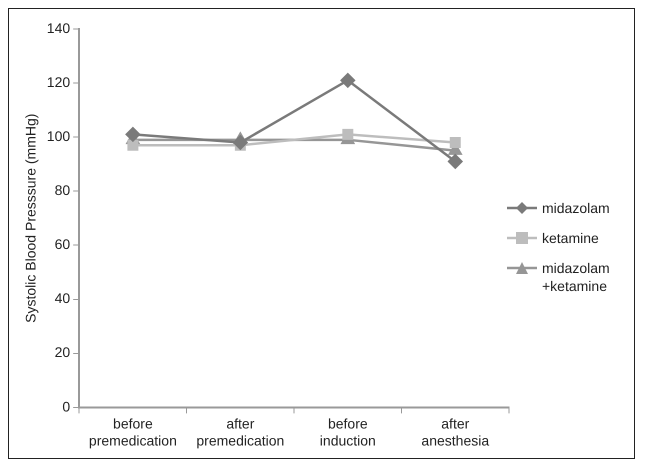 The image size is (647, 471). Describe the element at coordinates (576, 208) in the screenshot. I see `legend-label: midazolam` at that location.